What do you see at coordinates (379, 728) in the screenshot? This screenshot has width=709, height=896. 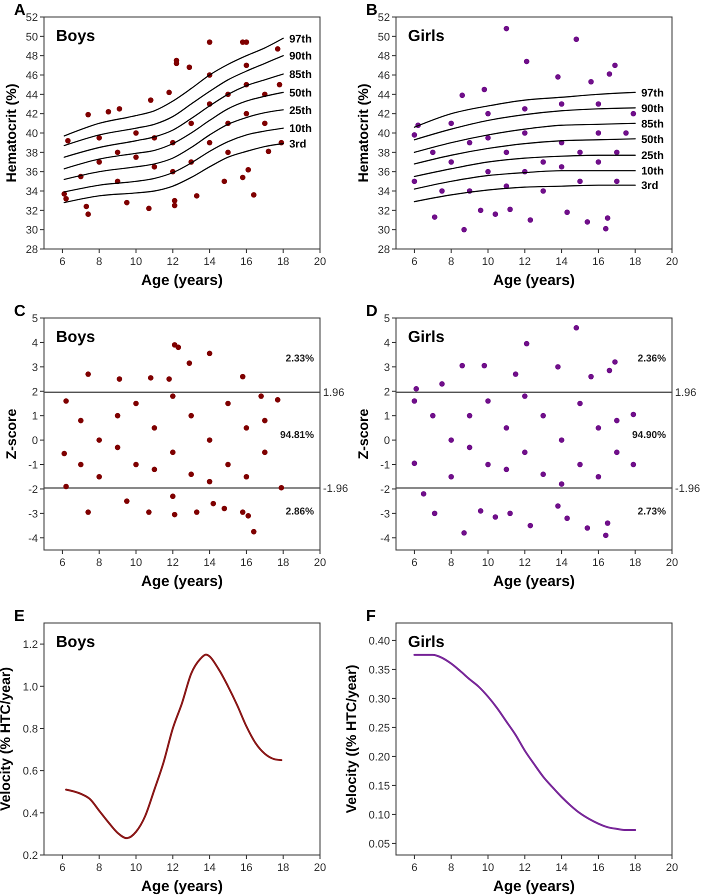 I see `y-tick-label: 0.25` at bounding box center [379, 728].